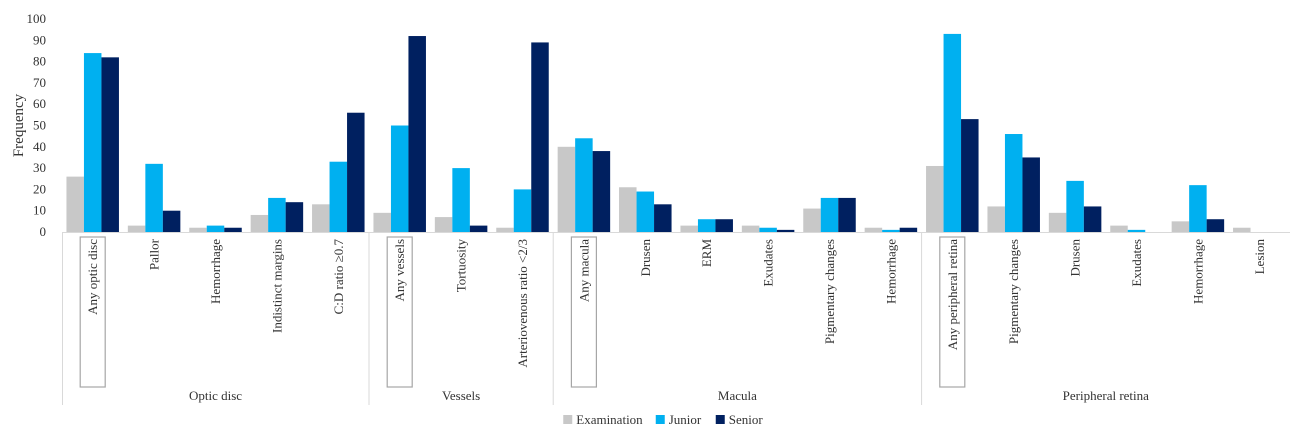  What do you see at coordinates (952, 294) in the screenshot?
I see `category-label: Any peripheral retina` at bounding box center [952, 294].